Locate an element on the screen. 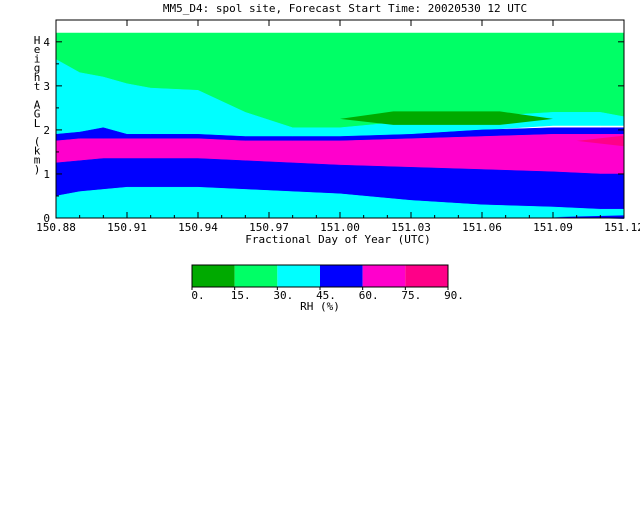 This screenshot has height=512, width=640. x-tick-label: 150.91 is located at coordinates (127, 227).